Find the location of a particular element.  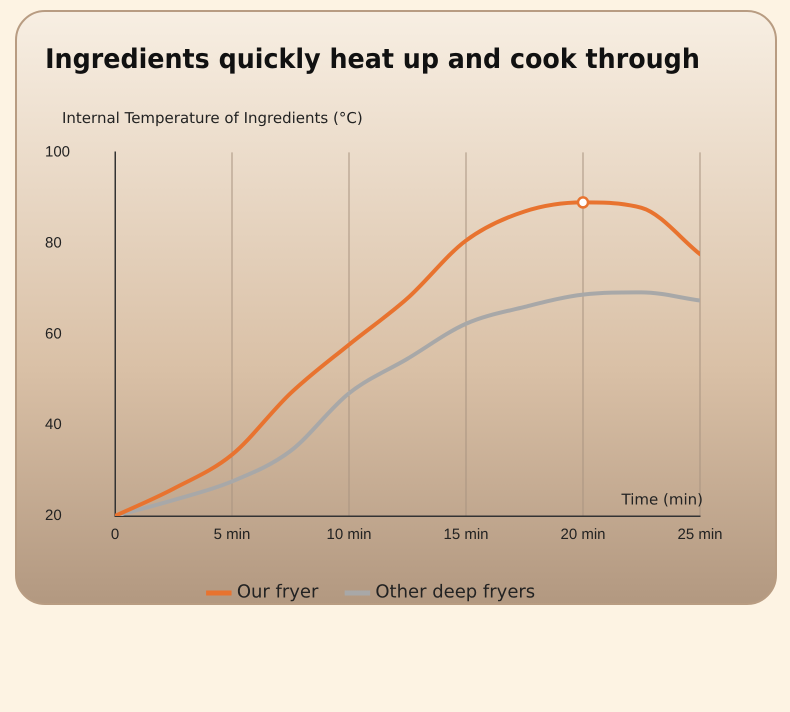

legend-label: Other deep fryers is located at coordinates (455, 592).